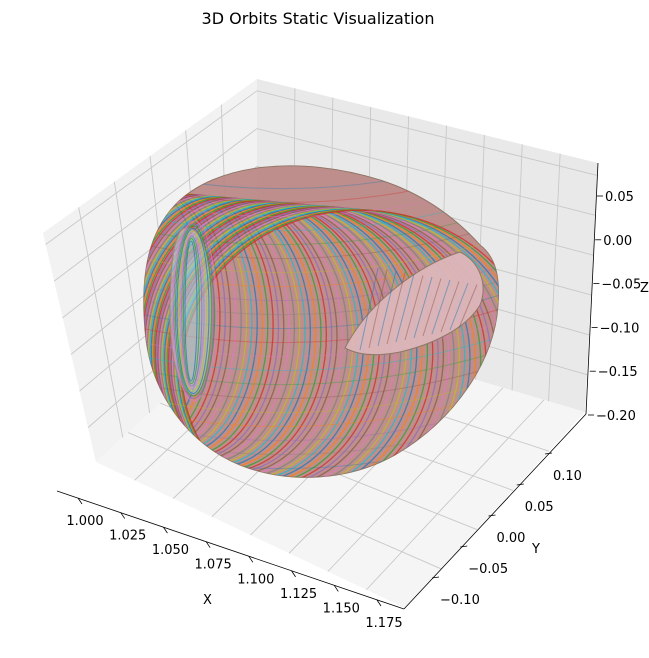 The height and width of the screenshot is (658, 649). What do you see at coordinates (614, 307) in the screenshot?
I see `z-axis-ticks: −0.20 −0.15 −0.10 −0.05 0.00 0.05` at bounding box center [614, 307].